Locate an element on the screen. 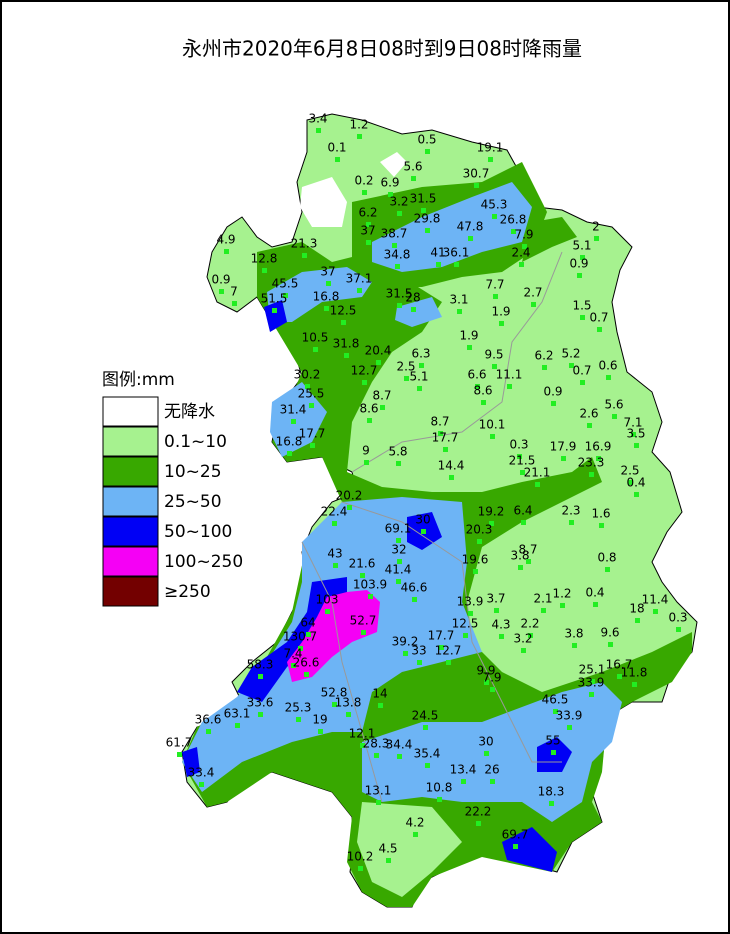  station-value: 21.6 is located at coordinates (362, 564).